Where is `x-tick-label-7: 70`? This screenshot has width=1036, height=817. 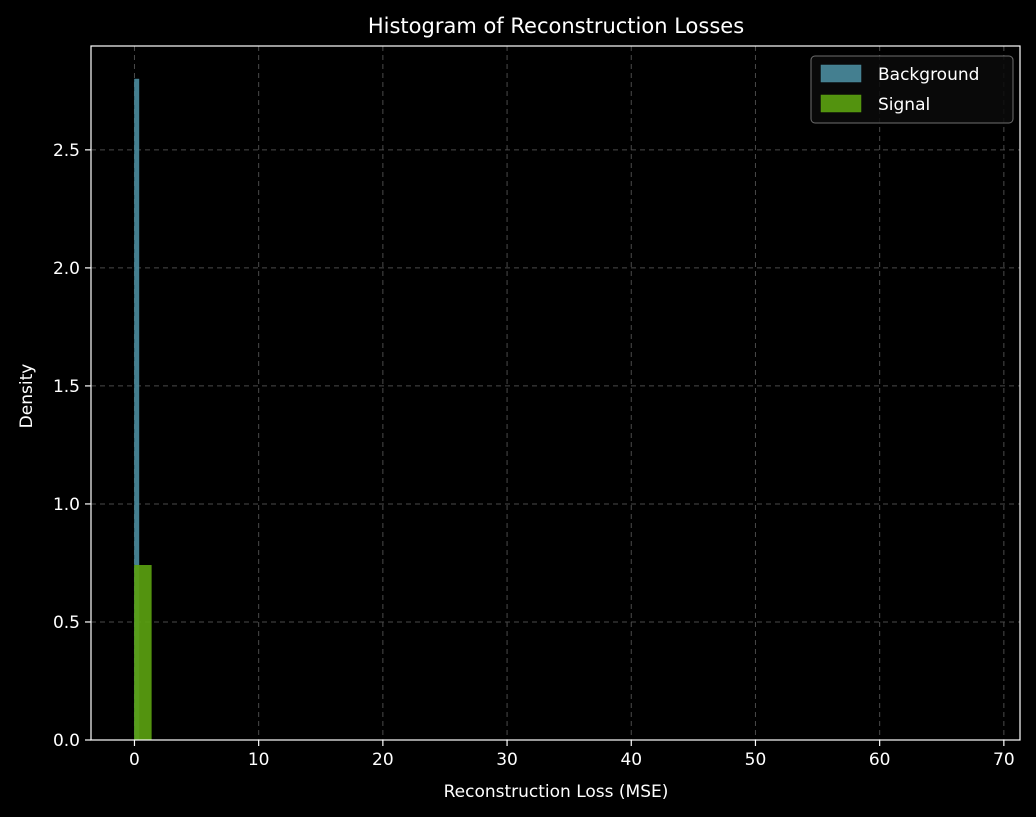
x-tick-label-7: 70 is located at coordinates (1004, 760).